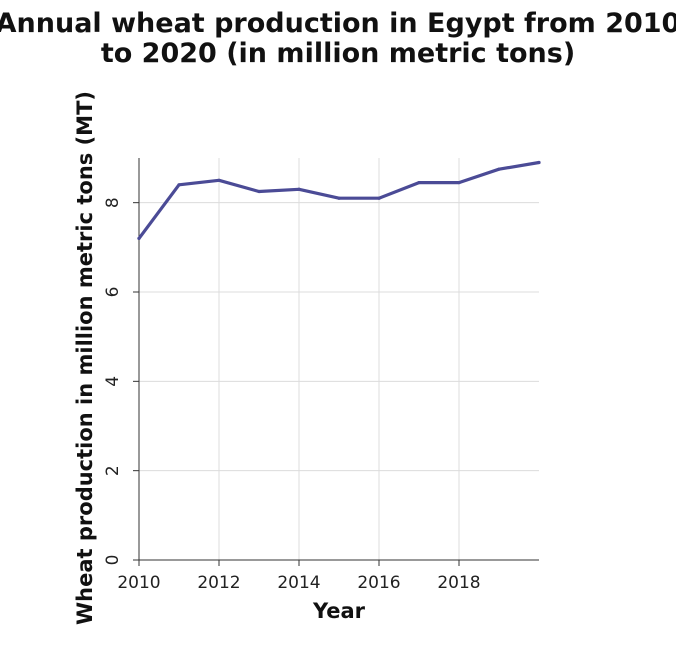  Describe the element at coordinates (113, 202) in the screenshot. I see `y-tick-label-8: 8` at that location.